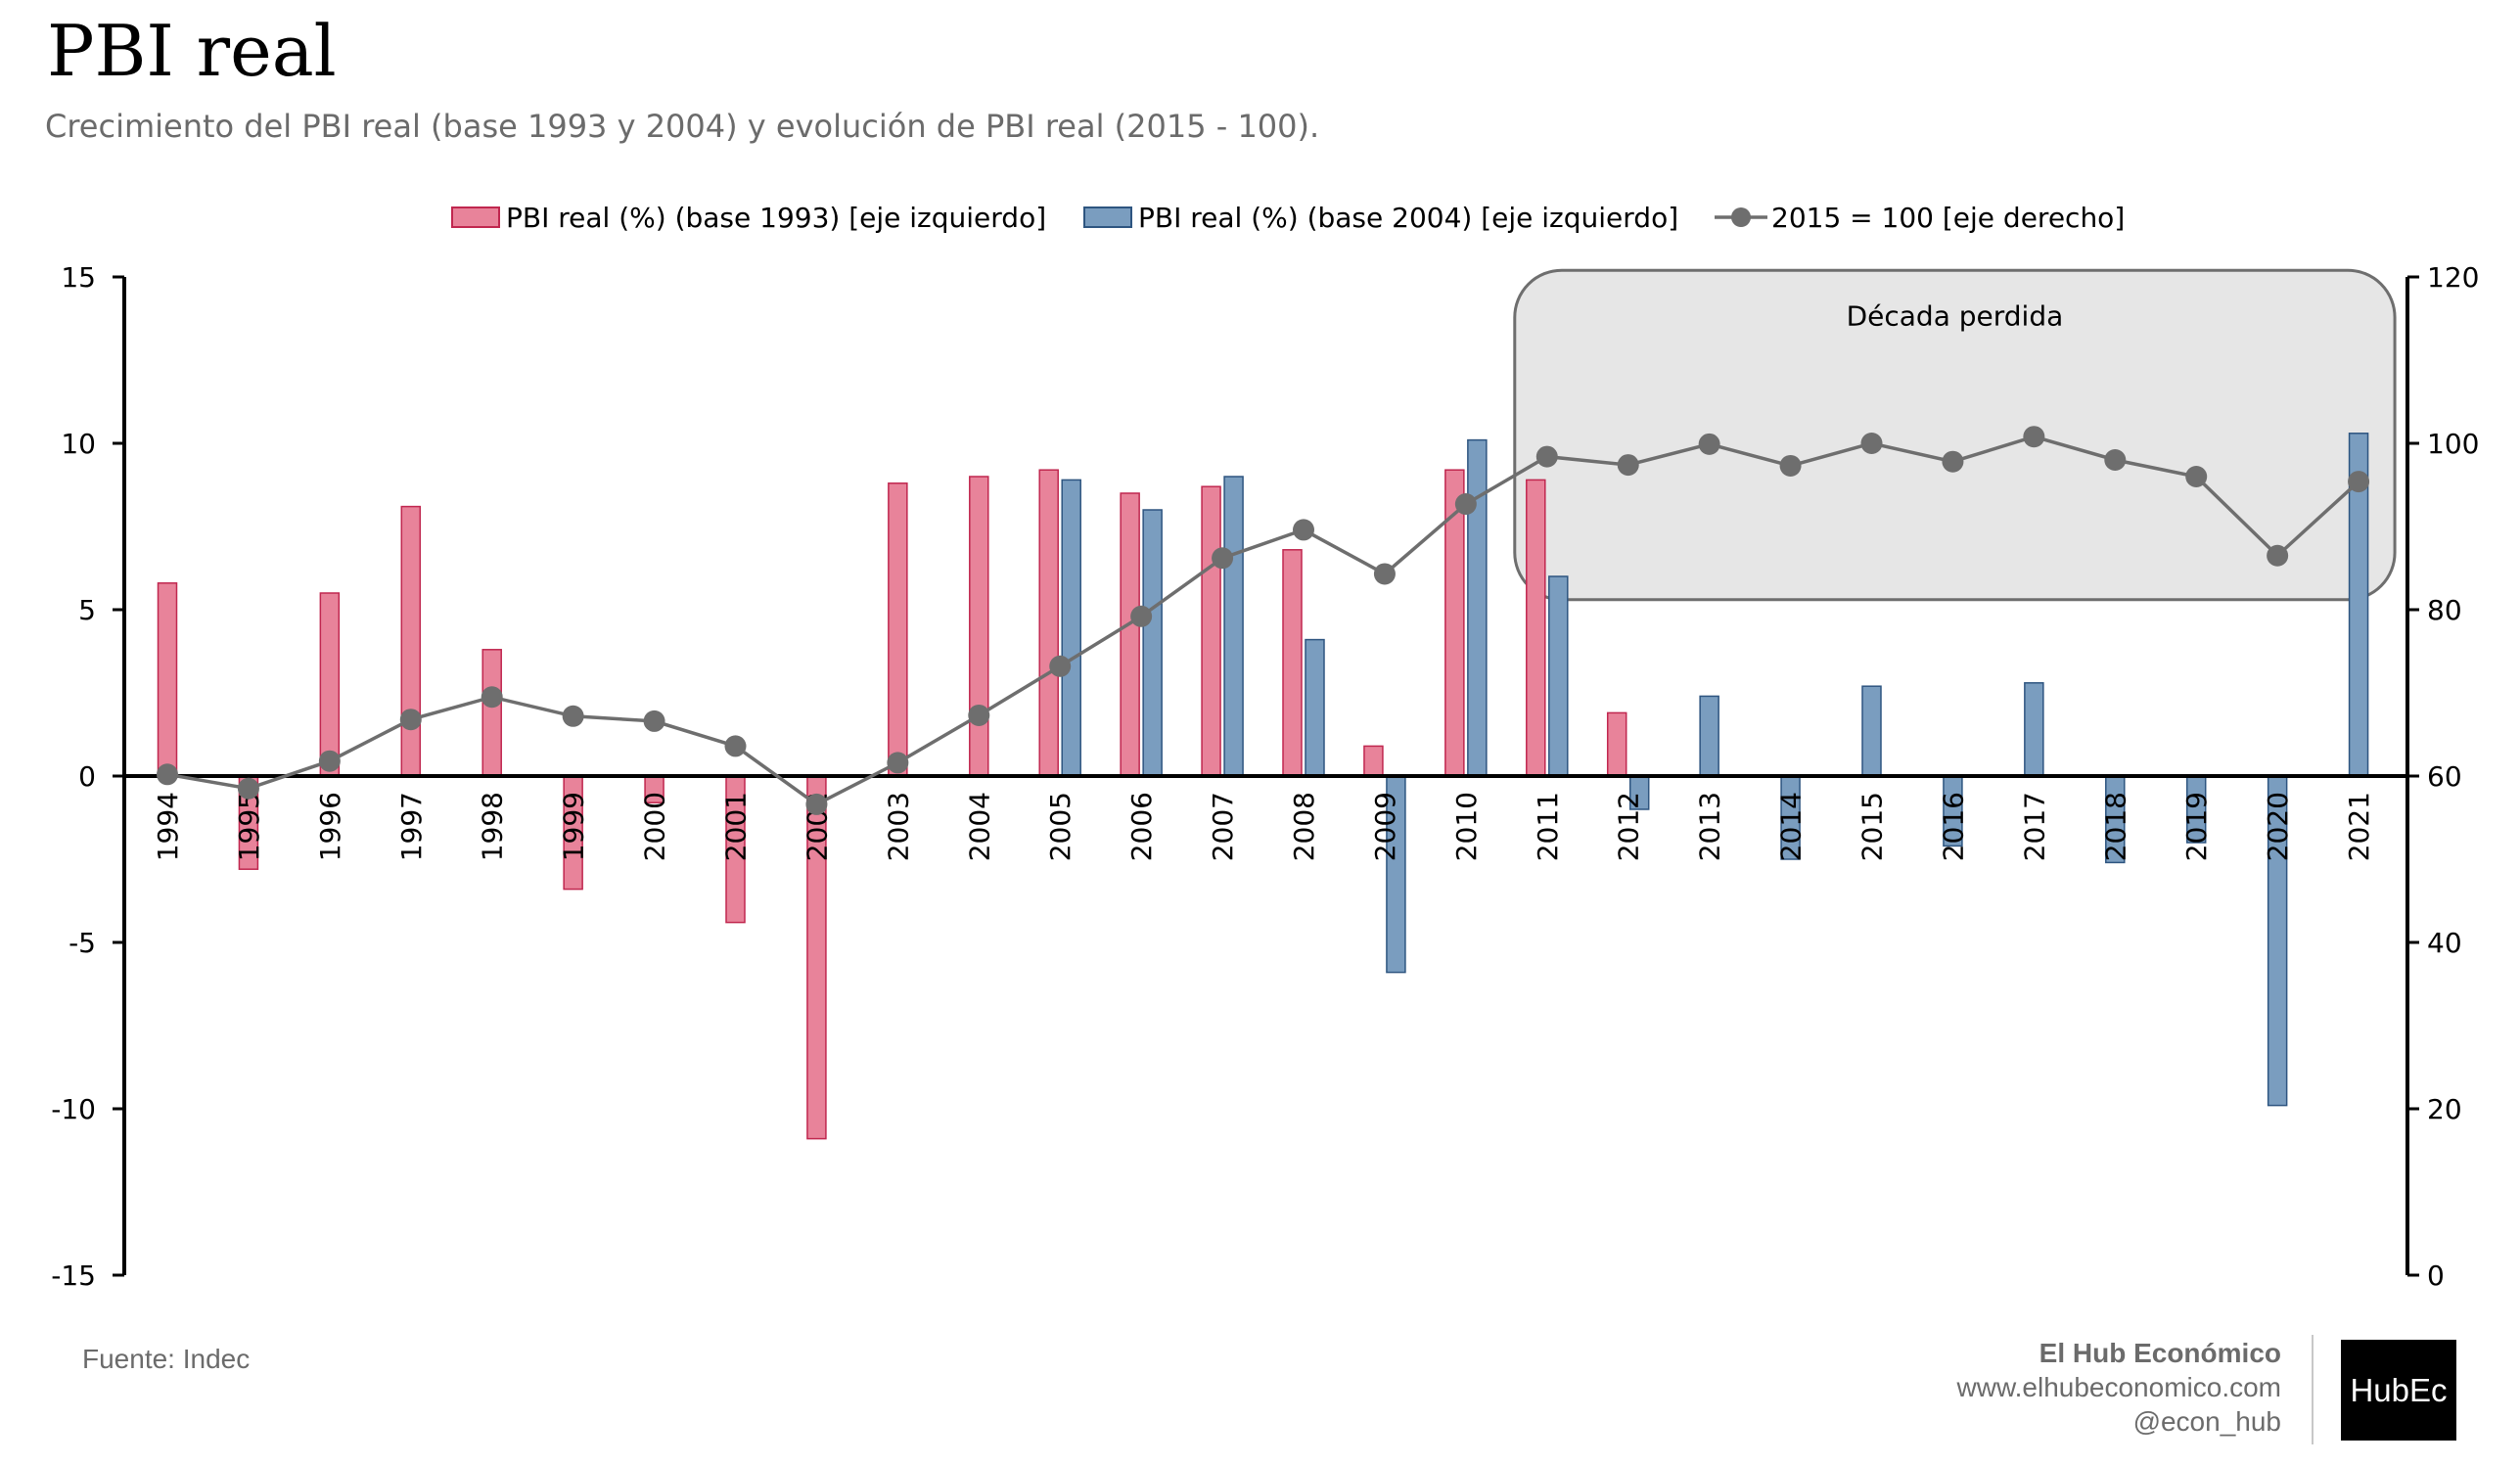 This screenshot has height=1465, width=2520. What do you see at coordinates (1141, 616) in the screenshot?
I see `index-point-2006` at bounding box center [1141, 616].